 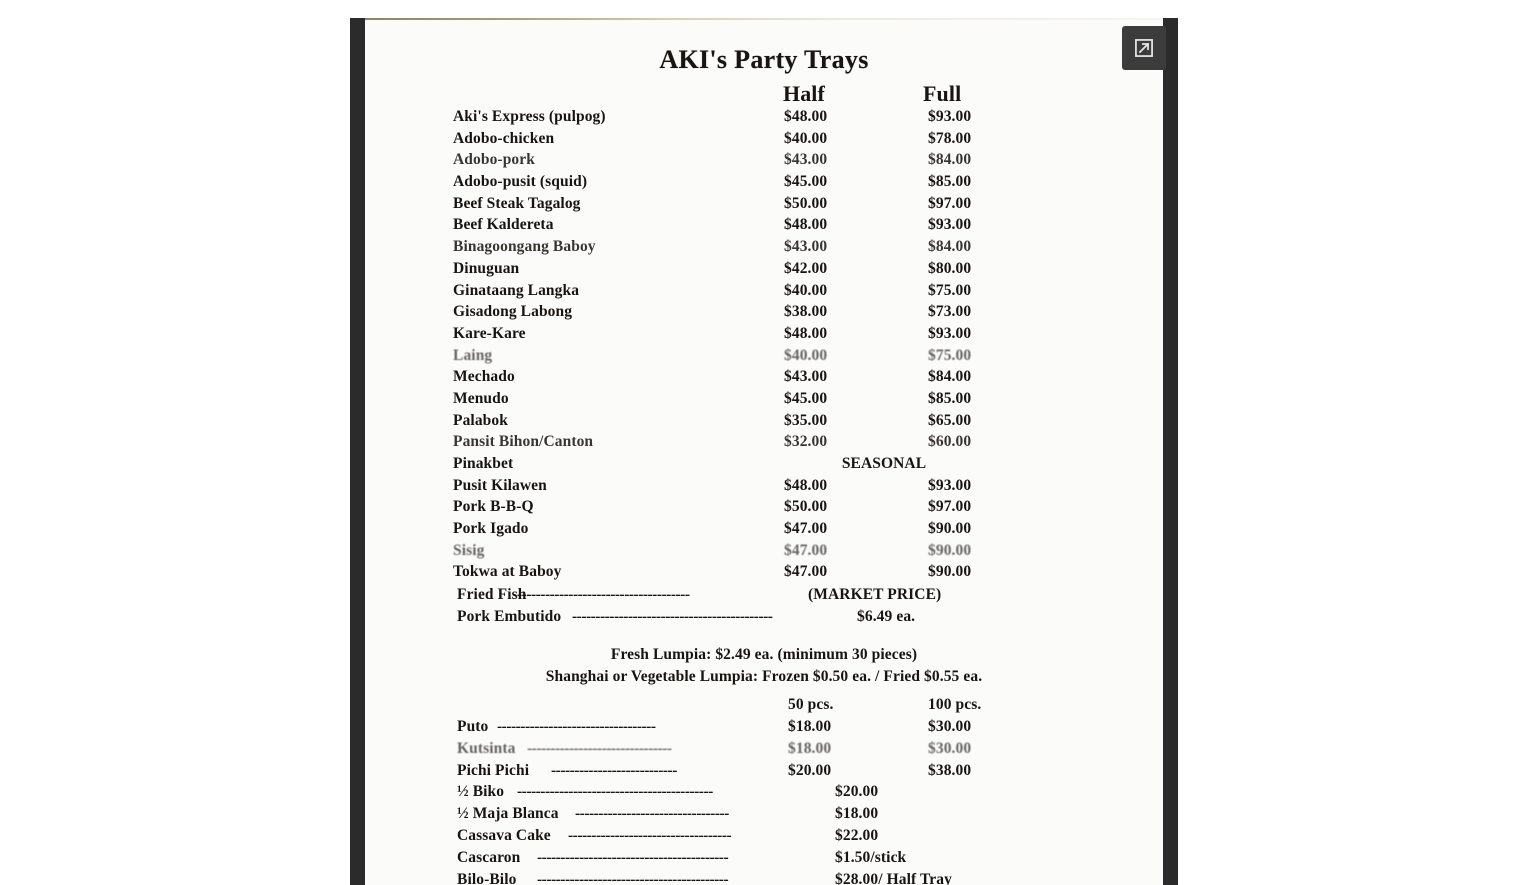 What do you see at coordinates (489, 857) in the screenshot?
I see `dessert-item-name: Cascaron` at bounding box center [489, 857].